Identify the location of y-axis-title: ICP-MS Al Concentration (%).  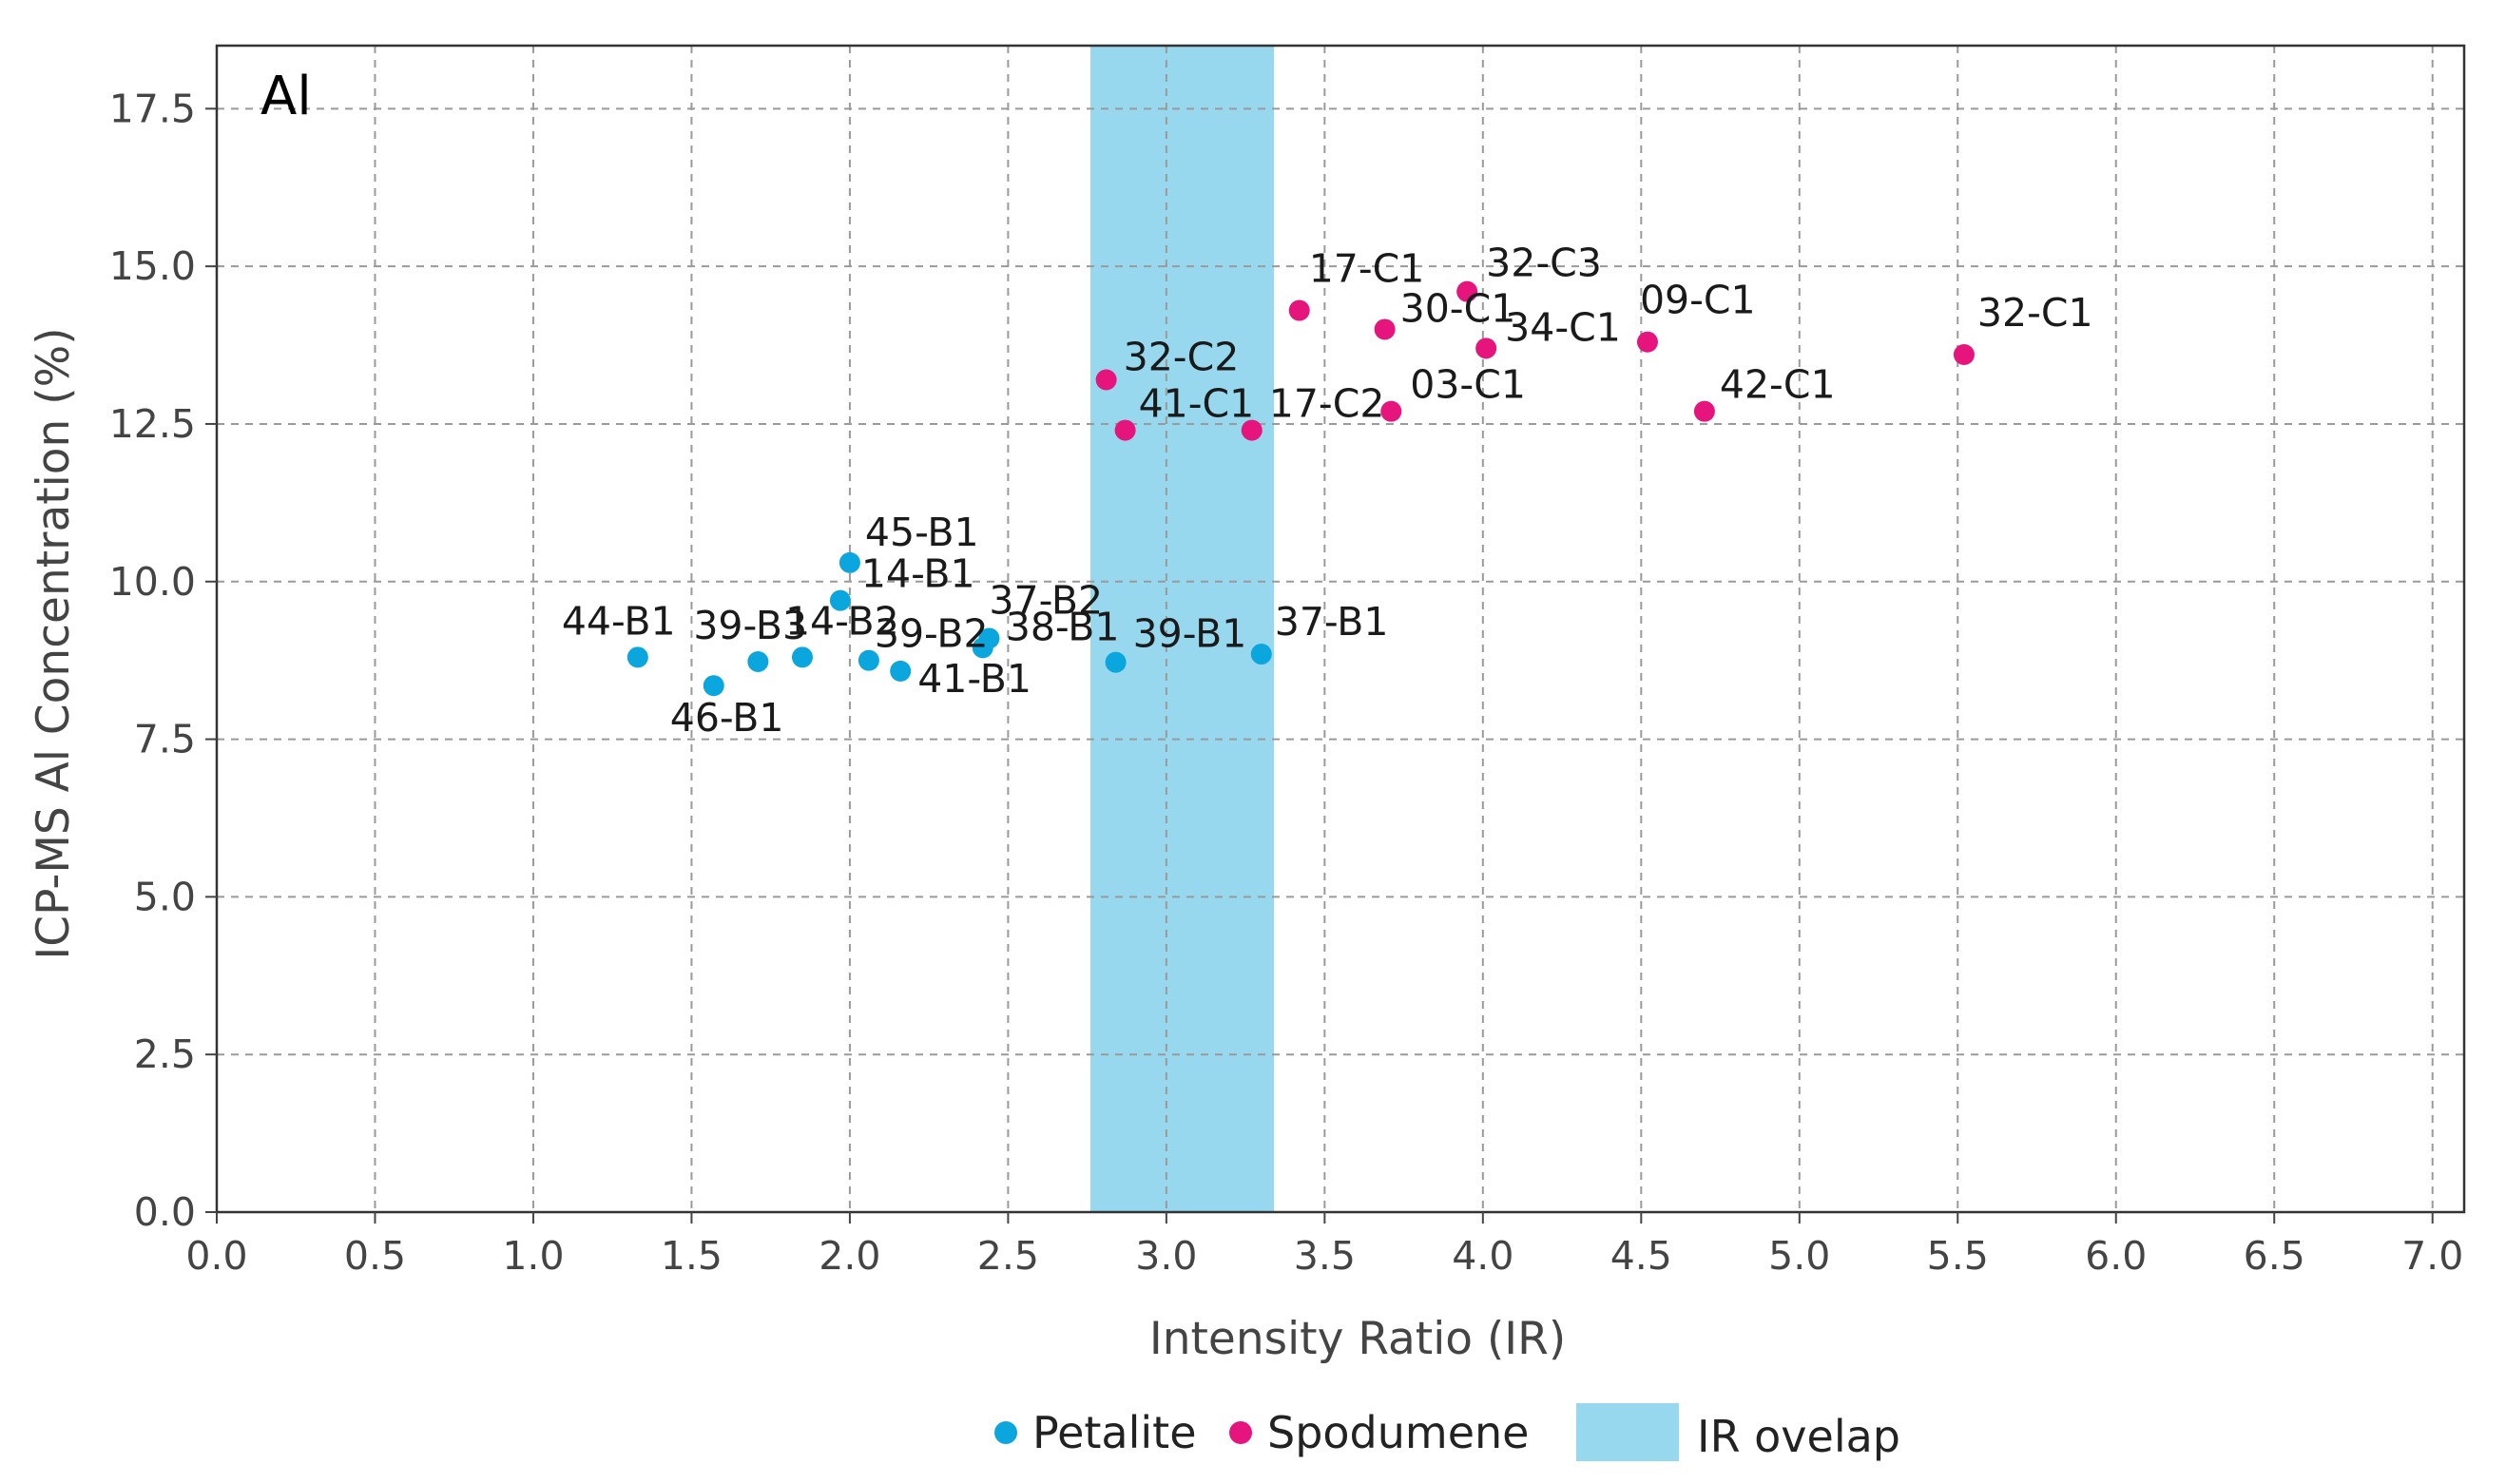
(54, 643).